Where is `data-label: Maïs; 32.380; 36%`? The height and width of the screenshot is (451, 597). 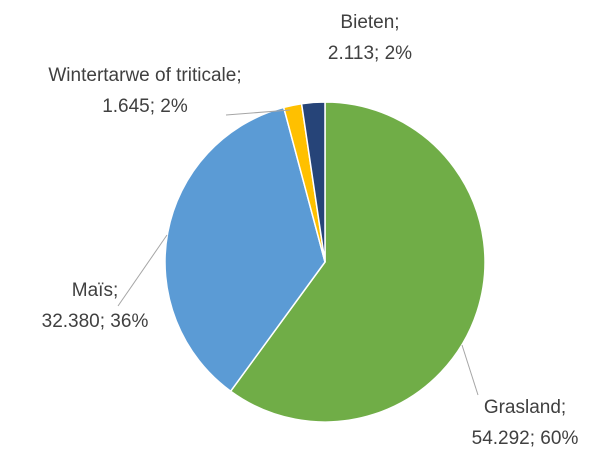 data-label: Maïs; 32.380; 36% is located at coordinates (95, 306).